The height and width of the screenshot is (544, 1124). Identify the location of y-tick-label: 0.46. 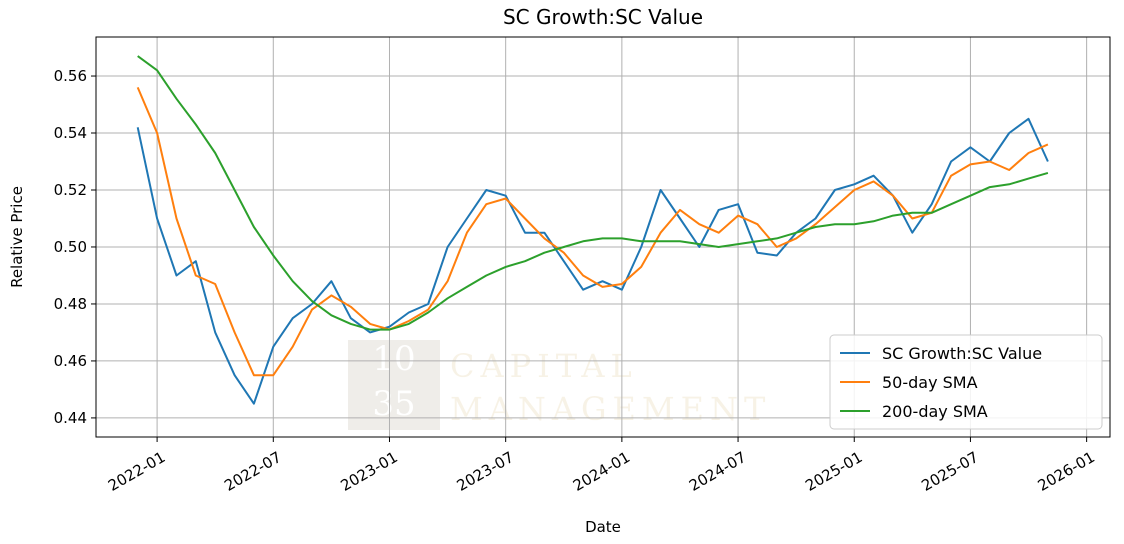
(70, 361).